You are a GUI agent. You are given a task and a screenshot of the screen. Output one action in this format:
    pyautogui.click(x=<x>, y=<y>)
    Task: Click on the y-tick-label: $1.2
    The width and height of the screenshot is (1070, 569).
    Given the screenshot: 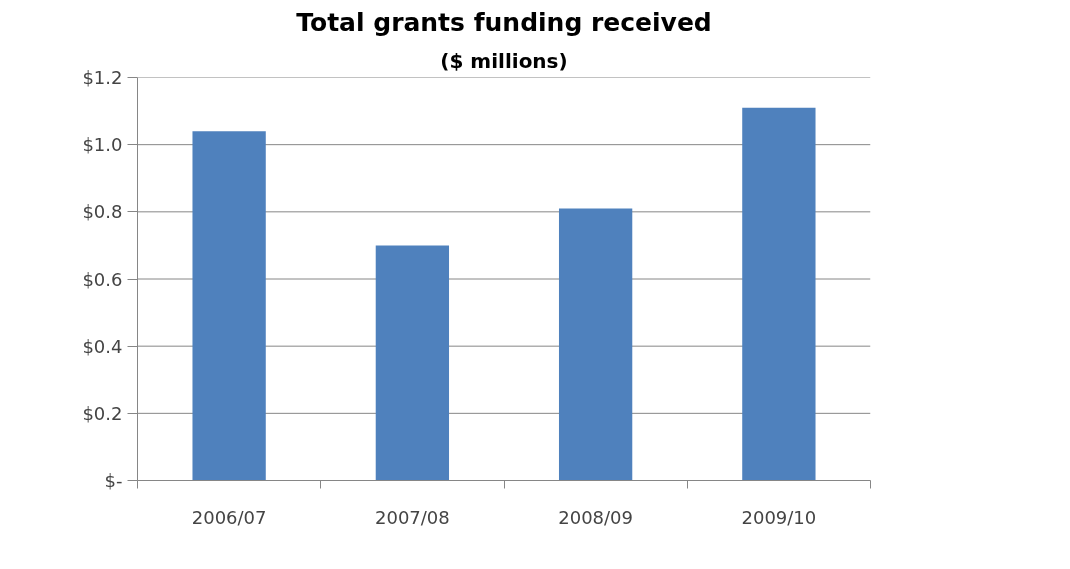 What is the action you would take?
    pyautogui.click(x=102, y=77)
    